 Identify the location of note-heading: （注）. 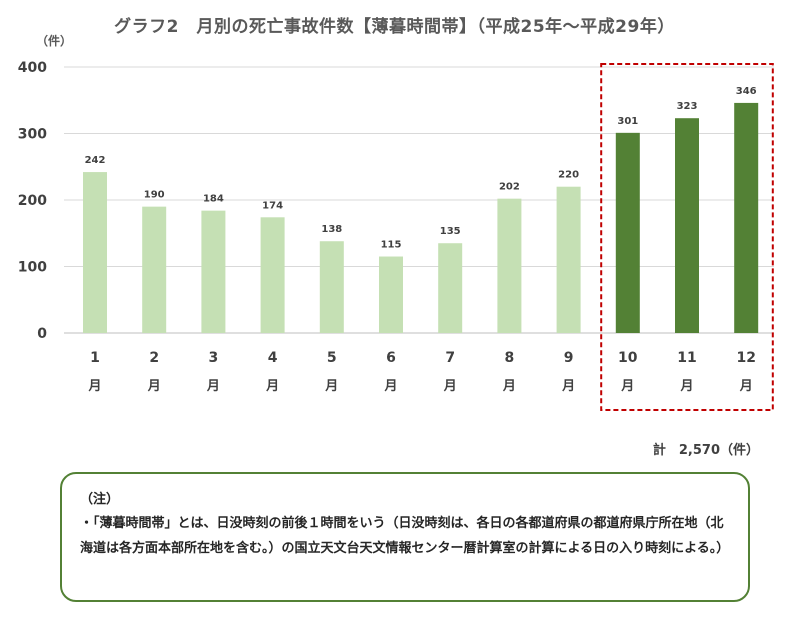
(100, 499).